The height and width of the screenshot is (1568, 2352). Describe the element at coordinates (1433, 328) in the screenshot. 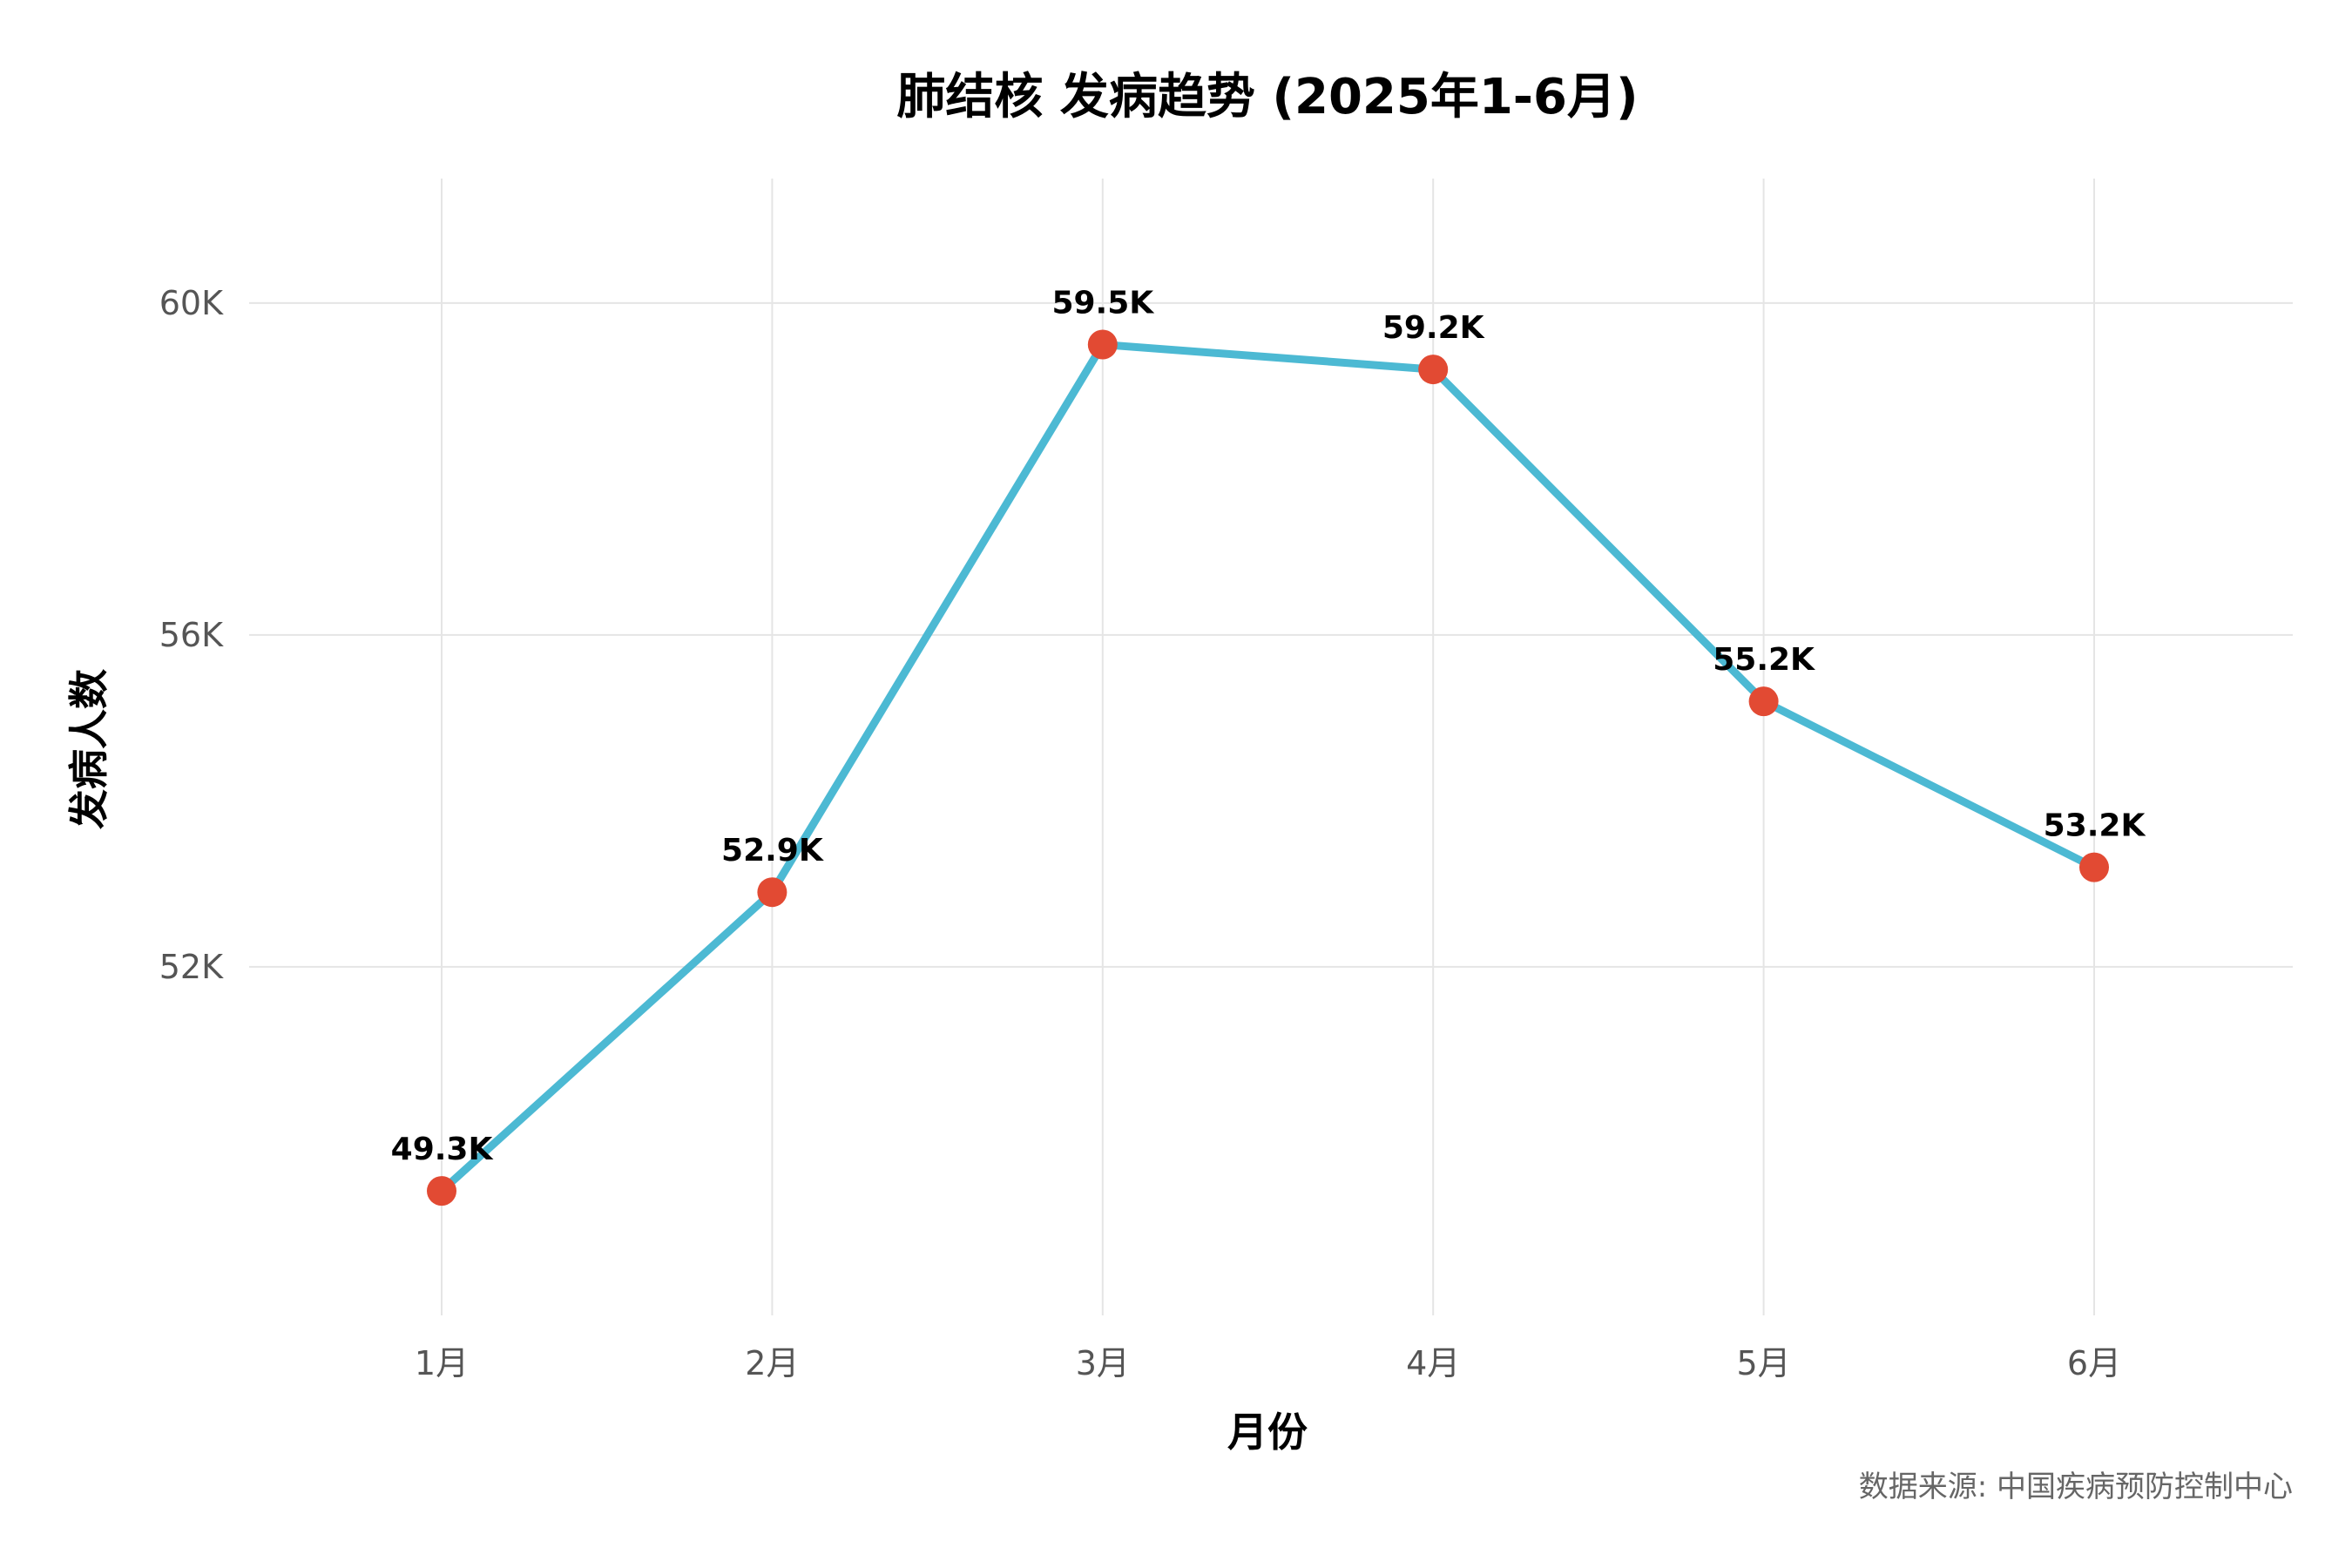

I see `data-label: 59.2K` at that location.